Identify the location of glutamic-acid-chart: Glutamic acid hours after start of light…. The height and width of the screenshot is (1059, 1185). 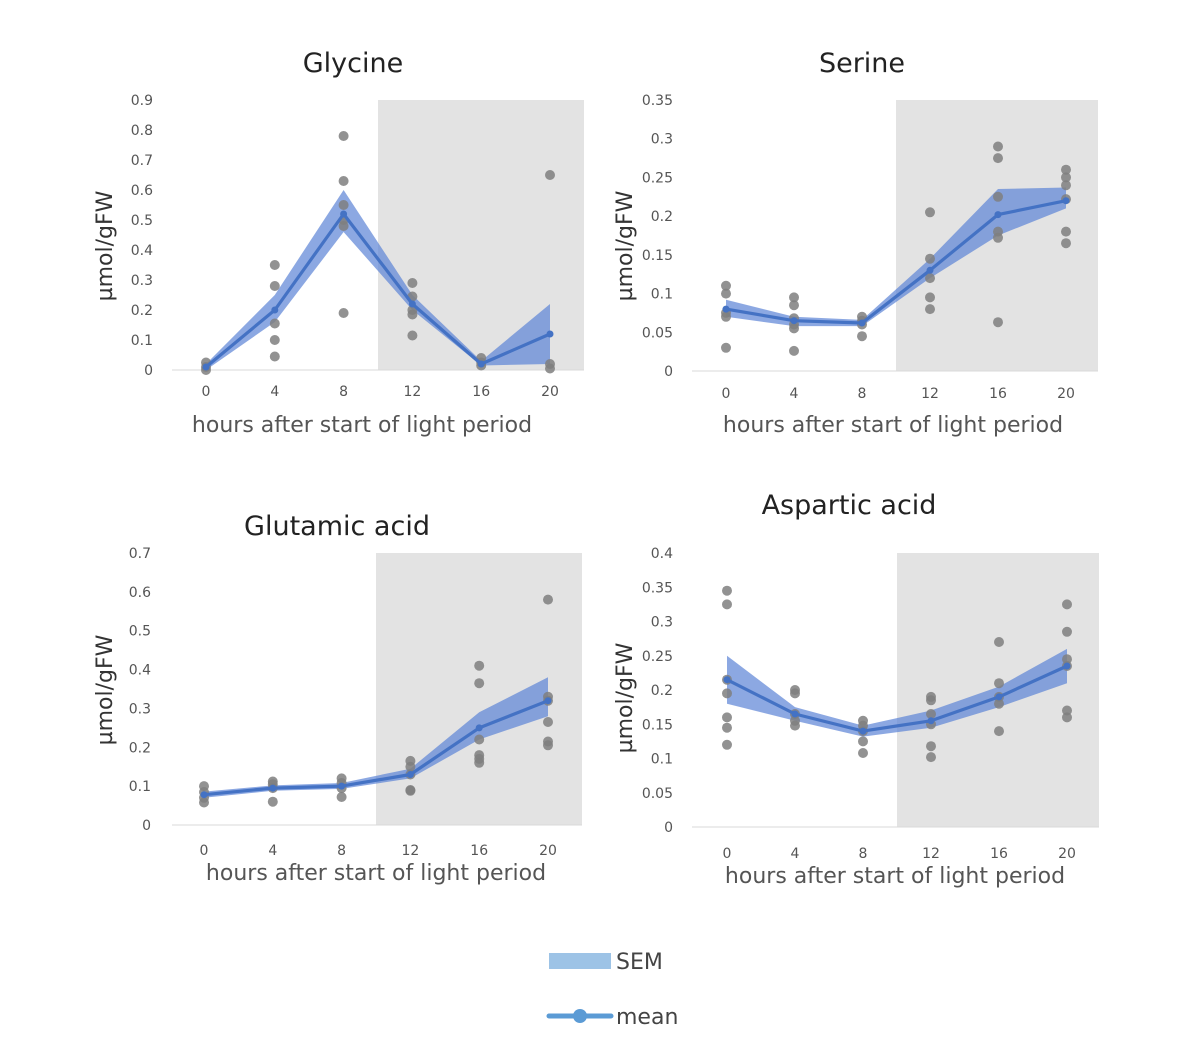
(337, 698).